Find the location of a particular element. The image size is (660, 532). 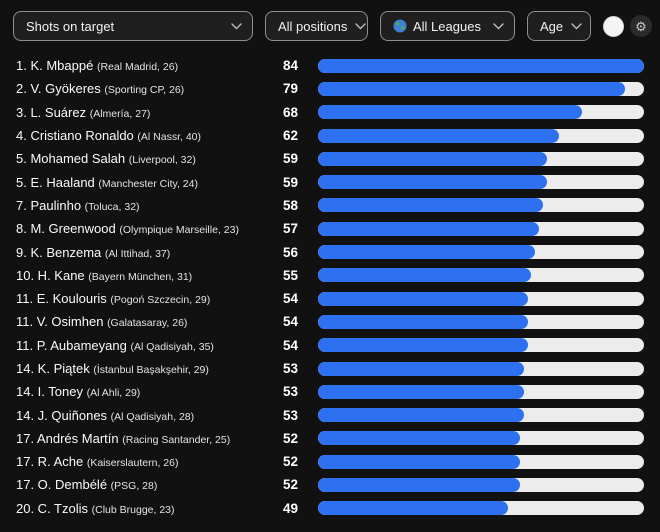

player-rank-name: 11. E. Koulouris is located at coordinates (63, 299).